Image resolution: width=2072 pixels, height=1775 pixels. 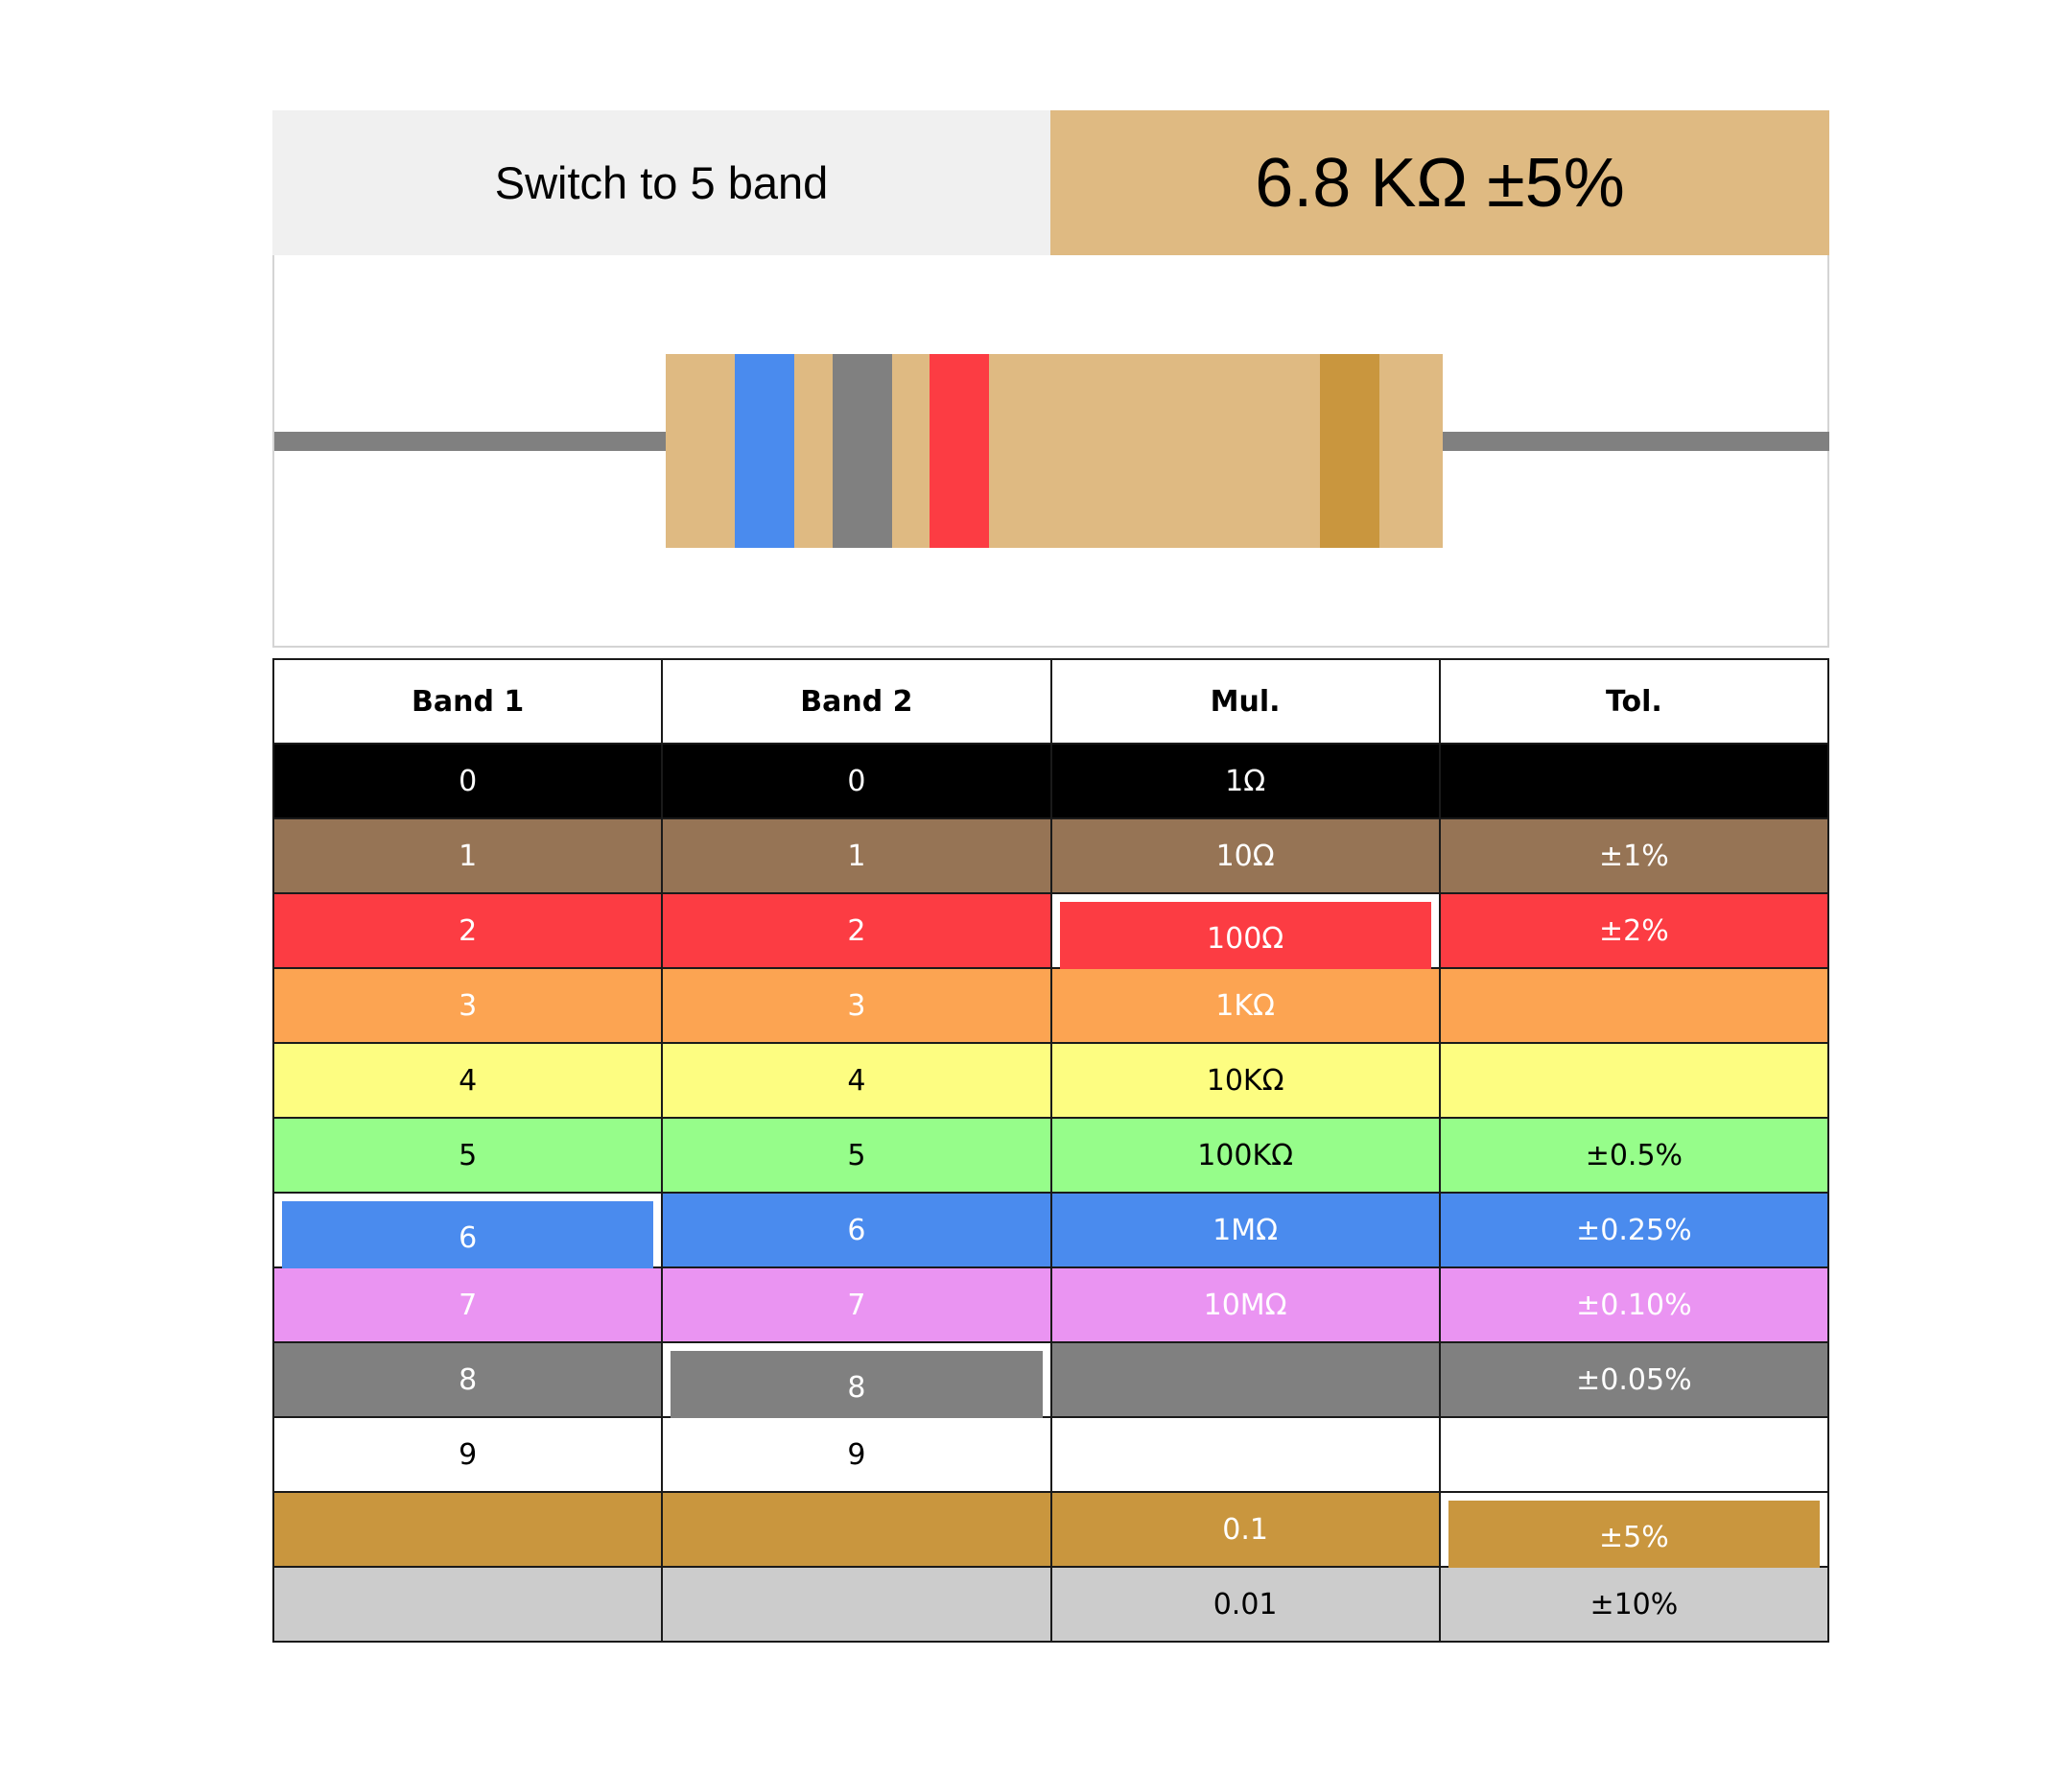 I want to click on multiplier-black-cell: 1Ω, so click(x=1245, y=781).